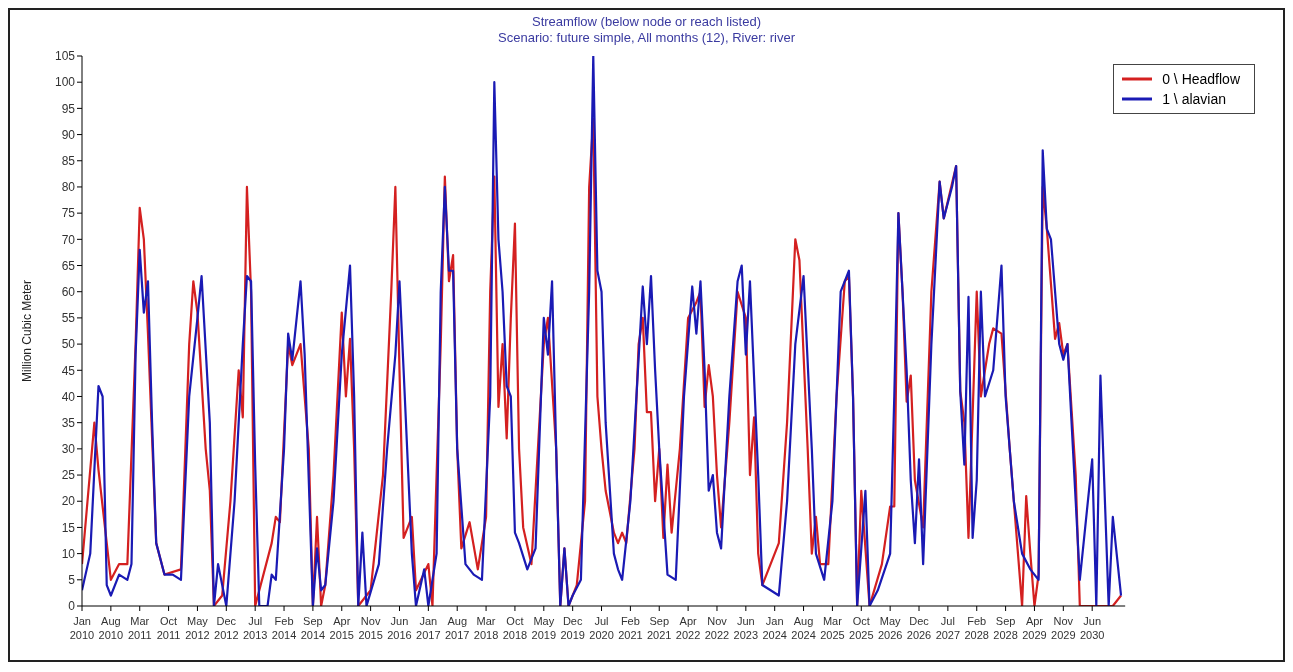  Describe the element at coordinates (1201, 79) in the screenshot. I see `legend-label: 0 \ Headflow` at that location.